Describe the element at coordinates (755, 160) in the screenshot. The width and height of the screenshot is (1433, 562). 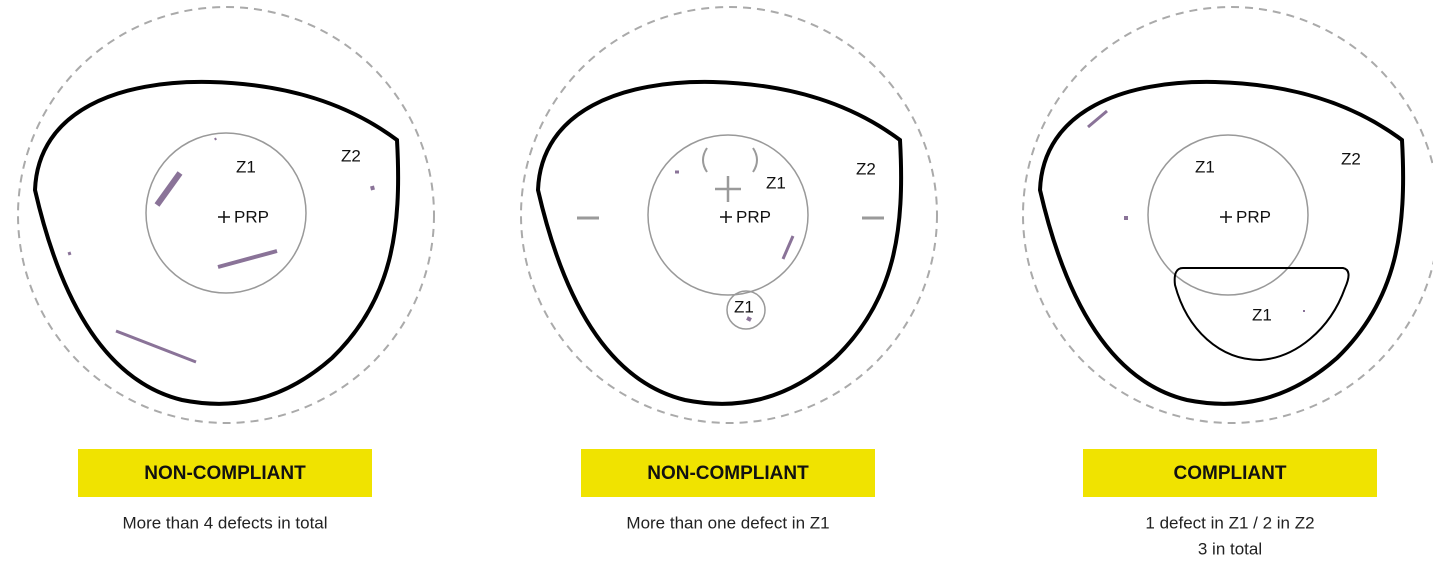
I see `mark-paren-right` at that location.